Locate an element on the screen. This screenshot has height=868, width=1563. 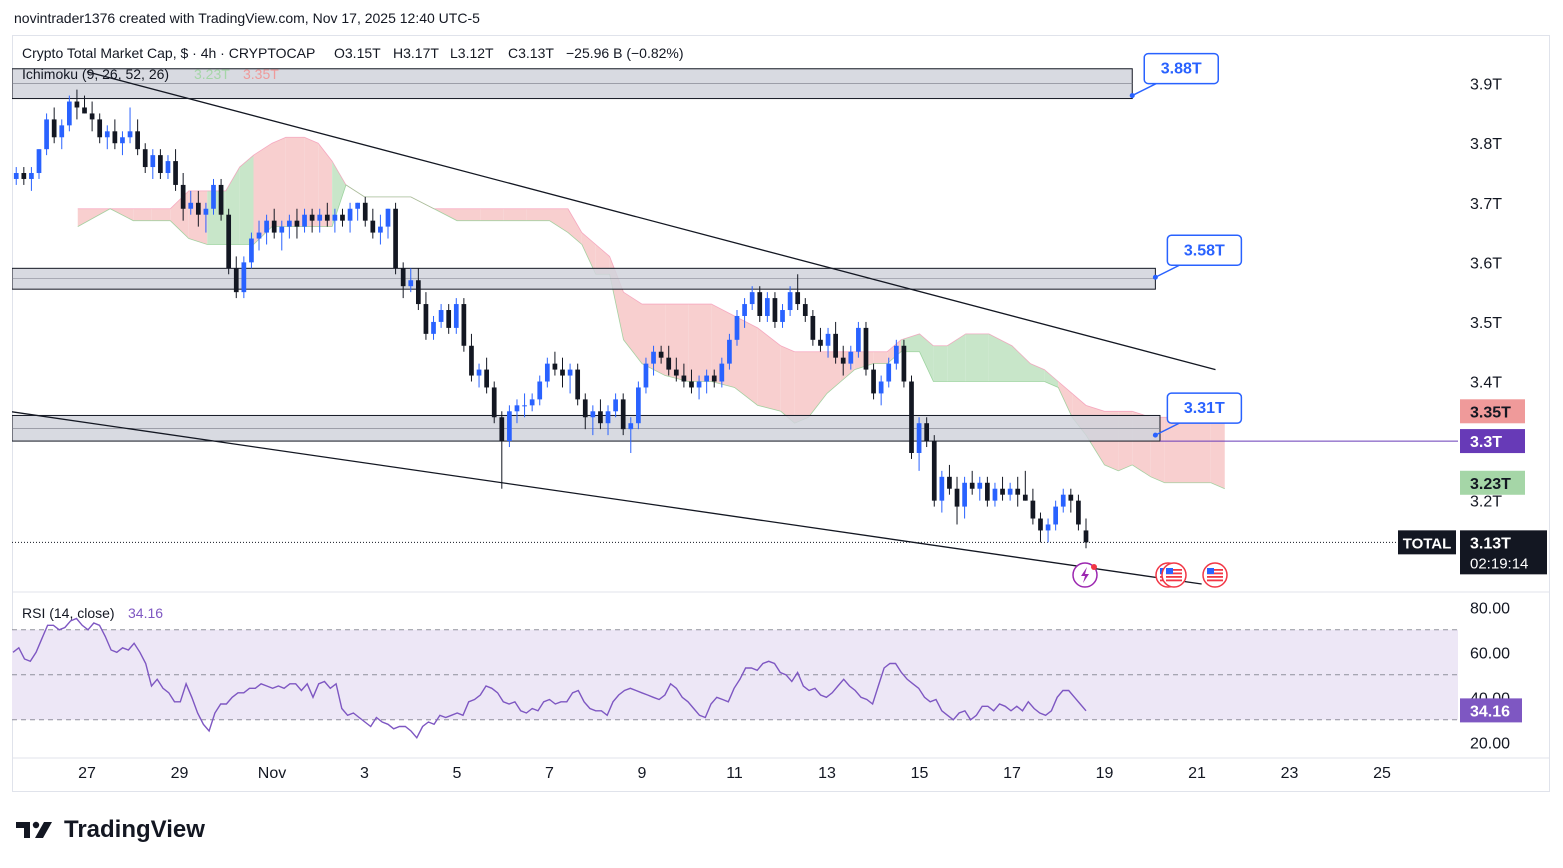
callout-box is located at coordinates (1204, 408).